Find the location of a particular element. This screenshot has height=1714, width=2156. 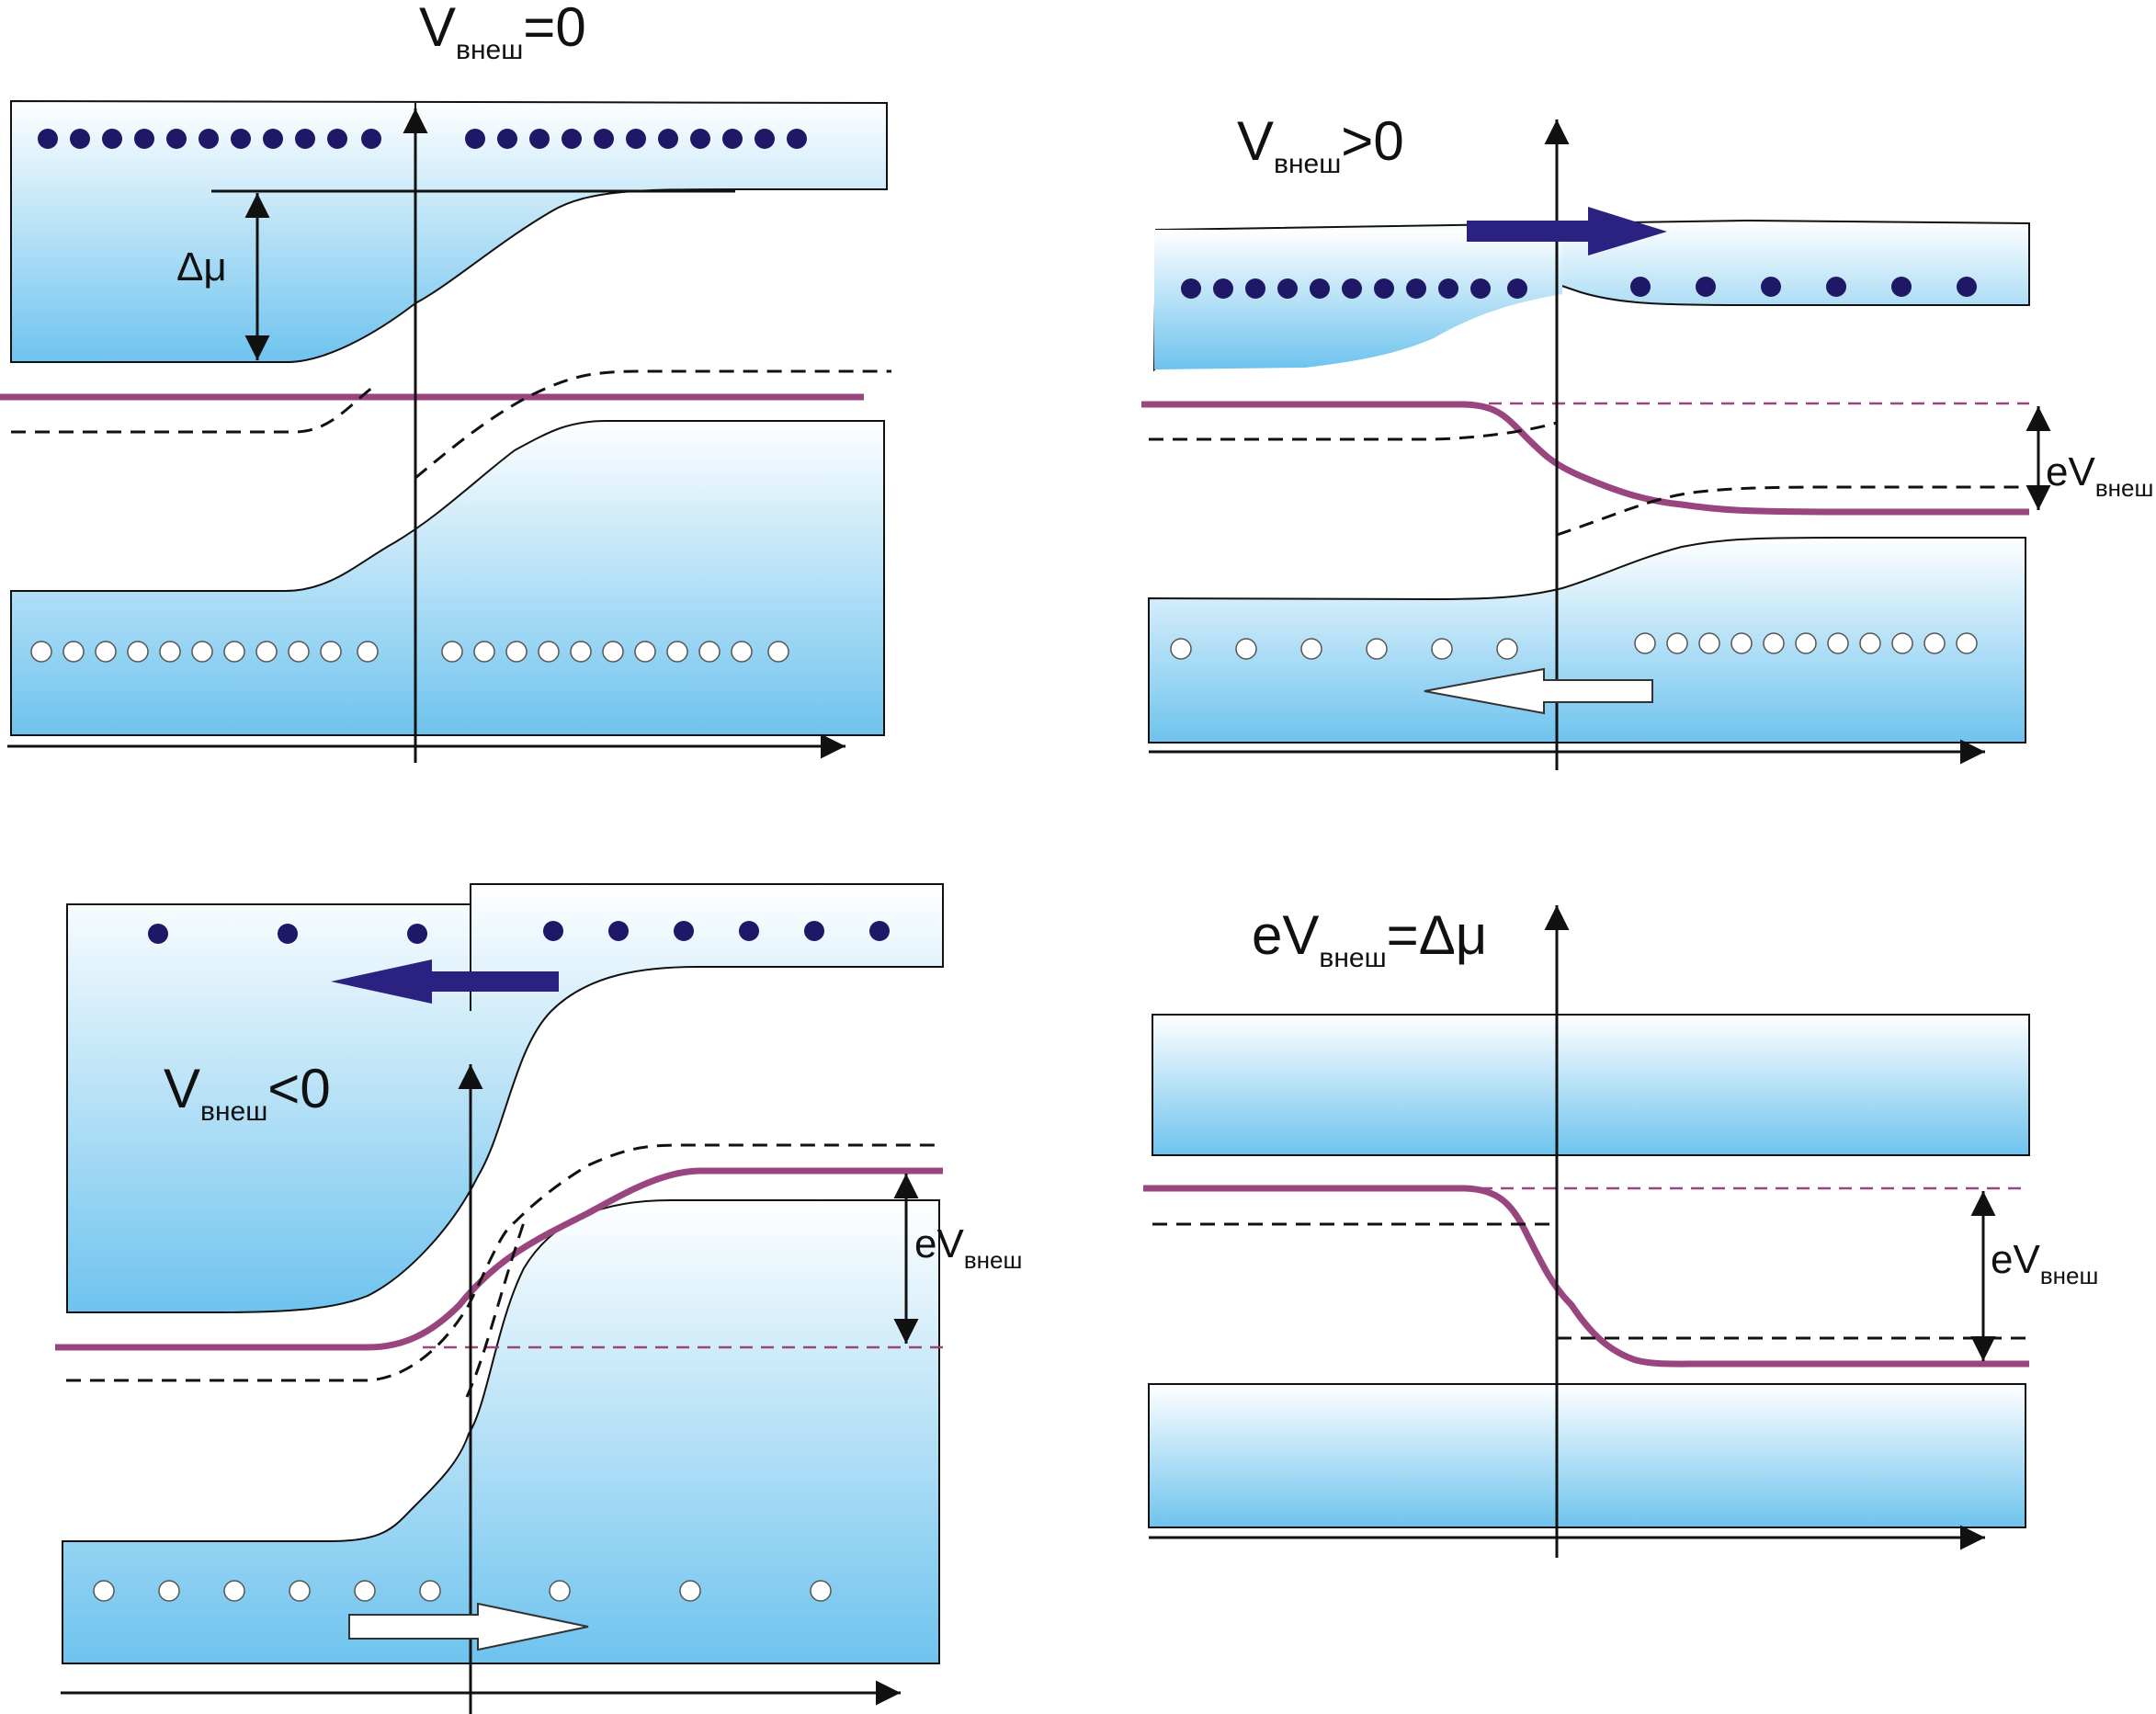

panel-title: eVвнеш=Δμ is located at coordinates (1369, 938).